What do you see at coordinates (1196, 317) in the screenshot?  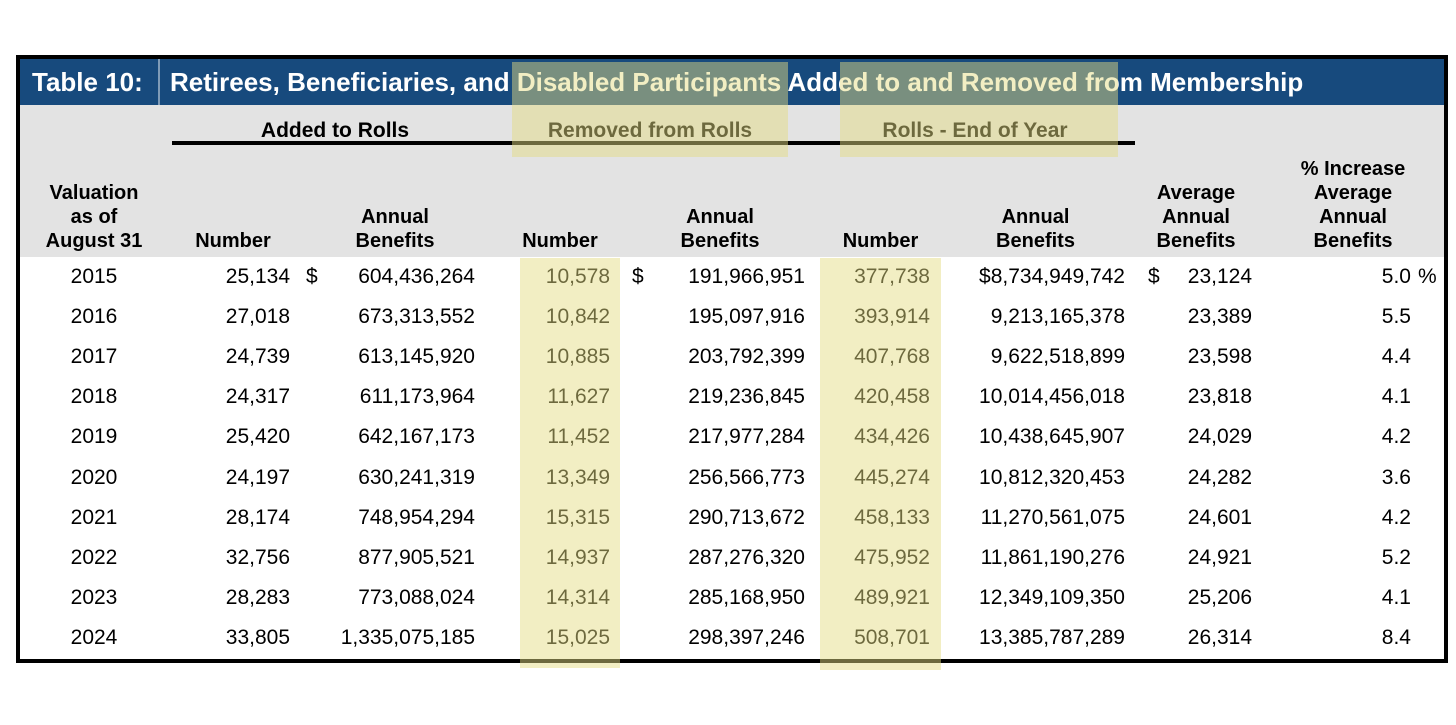 I see `cell-average-benefits: 23,389` at bounding box center [1196, 317].